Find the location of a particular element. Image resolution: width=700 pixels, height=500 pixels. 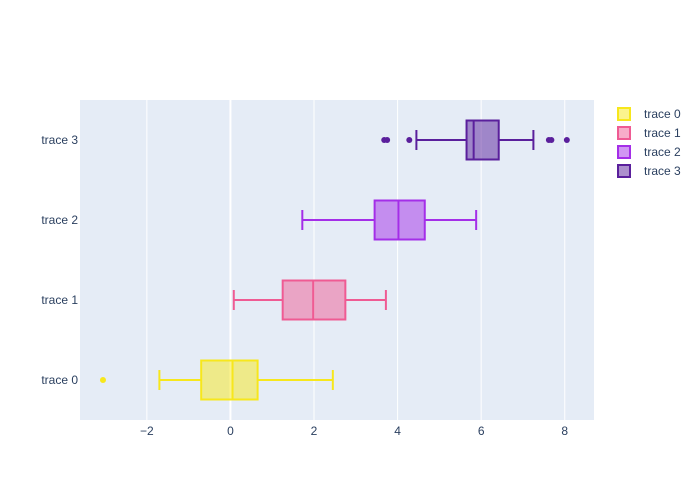

x-tick-label: 6 is located at coordinates (481, 431).